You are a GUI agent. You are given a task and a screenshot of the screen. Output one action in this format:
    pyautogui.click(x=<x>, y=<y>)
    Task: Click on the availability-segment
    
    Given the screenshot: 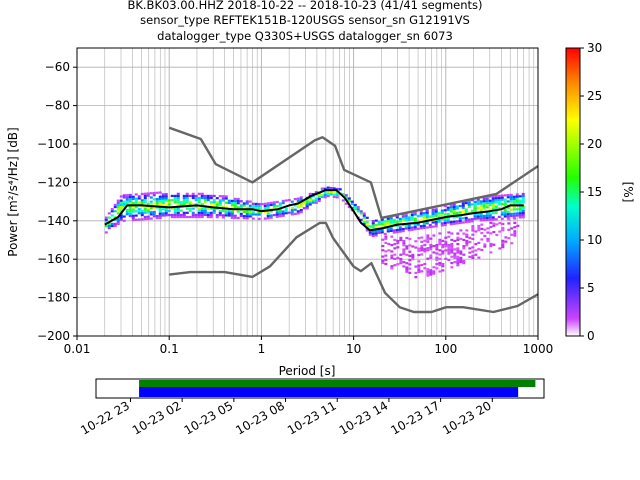 What is the action you would take?
    pyautogui.click(x=329, y=392)
    